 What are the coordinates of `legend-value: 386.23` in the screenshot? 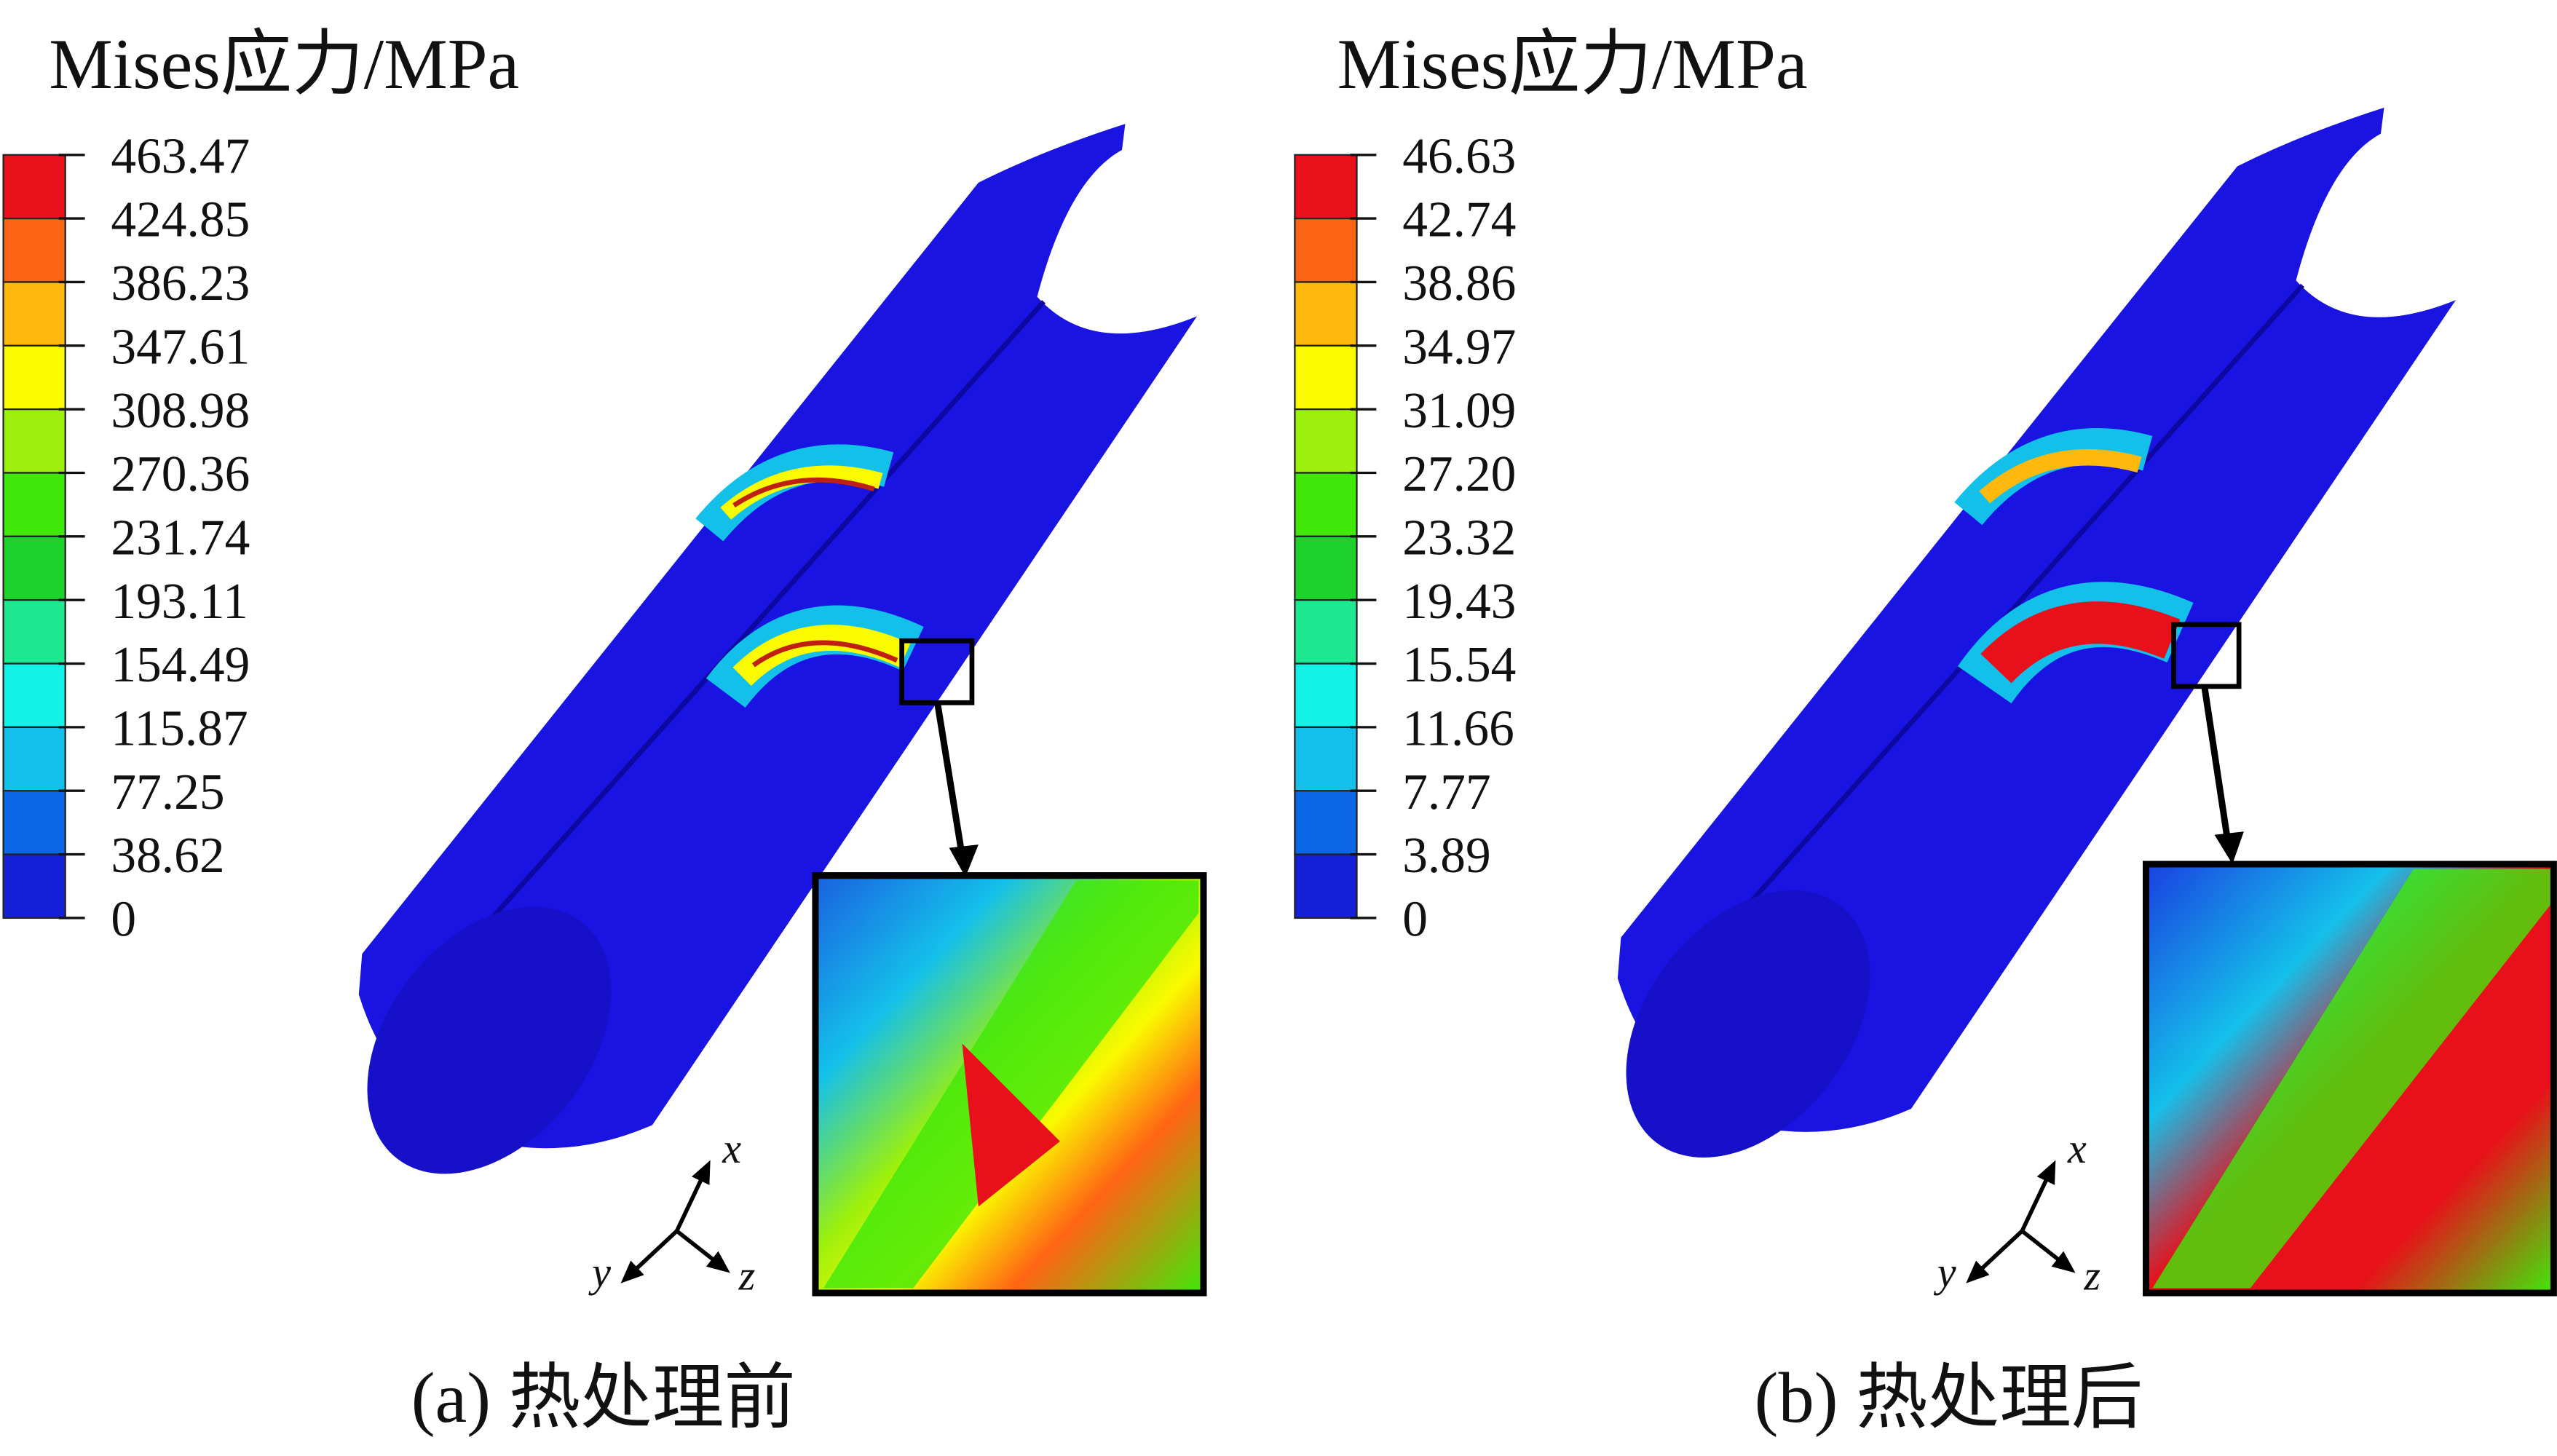 It's located at (180, 284).